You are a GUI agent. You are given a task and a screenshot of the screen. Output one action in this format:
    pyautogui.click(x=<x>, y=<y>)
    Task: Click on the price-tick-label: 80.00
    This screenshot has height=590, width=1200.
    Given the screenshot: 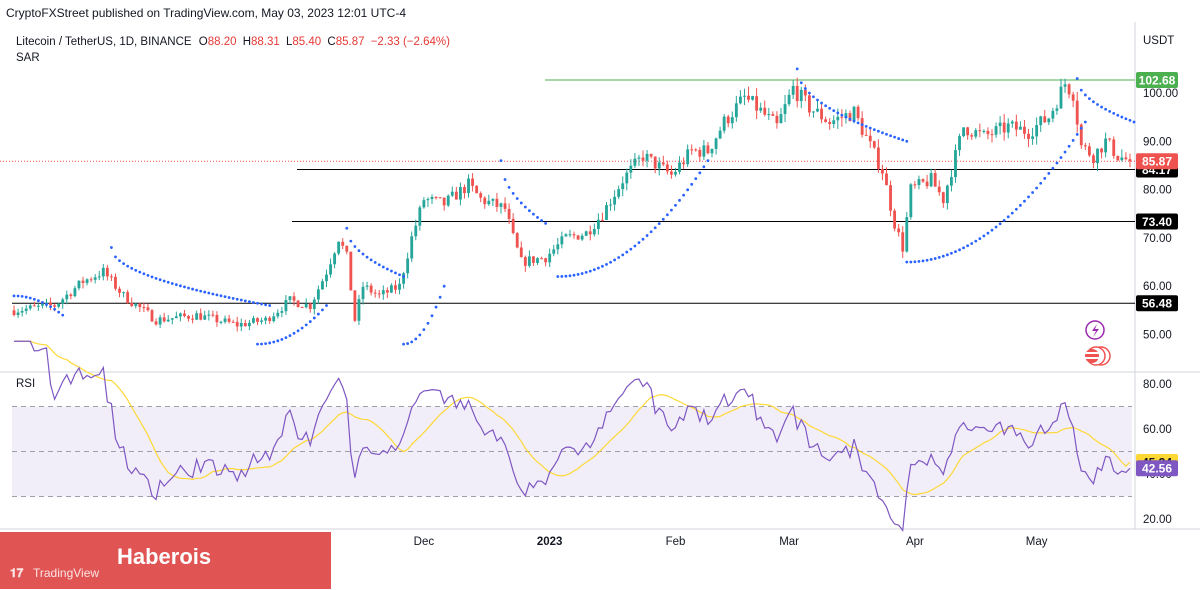 What is the action you would take?
    pyautogui.click(x=1157, y=191)
    